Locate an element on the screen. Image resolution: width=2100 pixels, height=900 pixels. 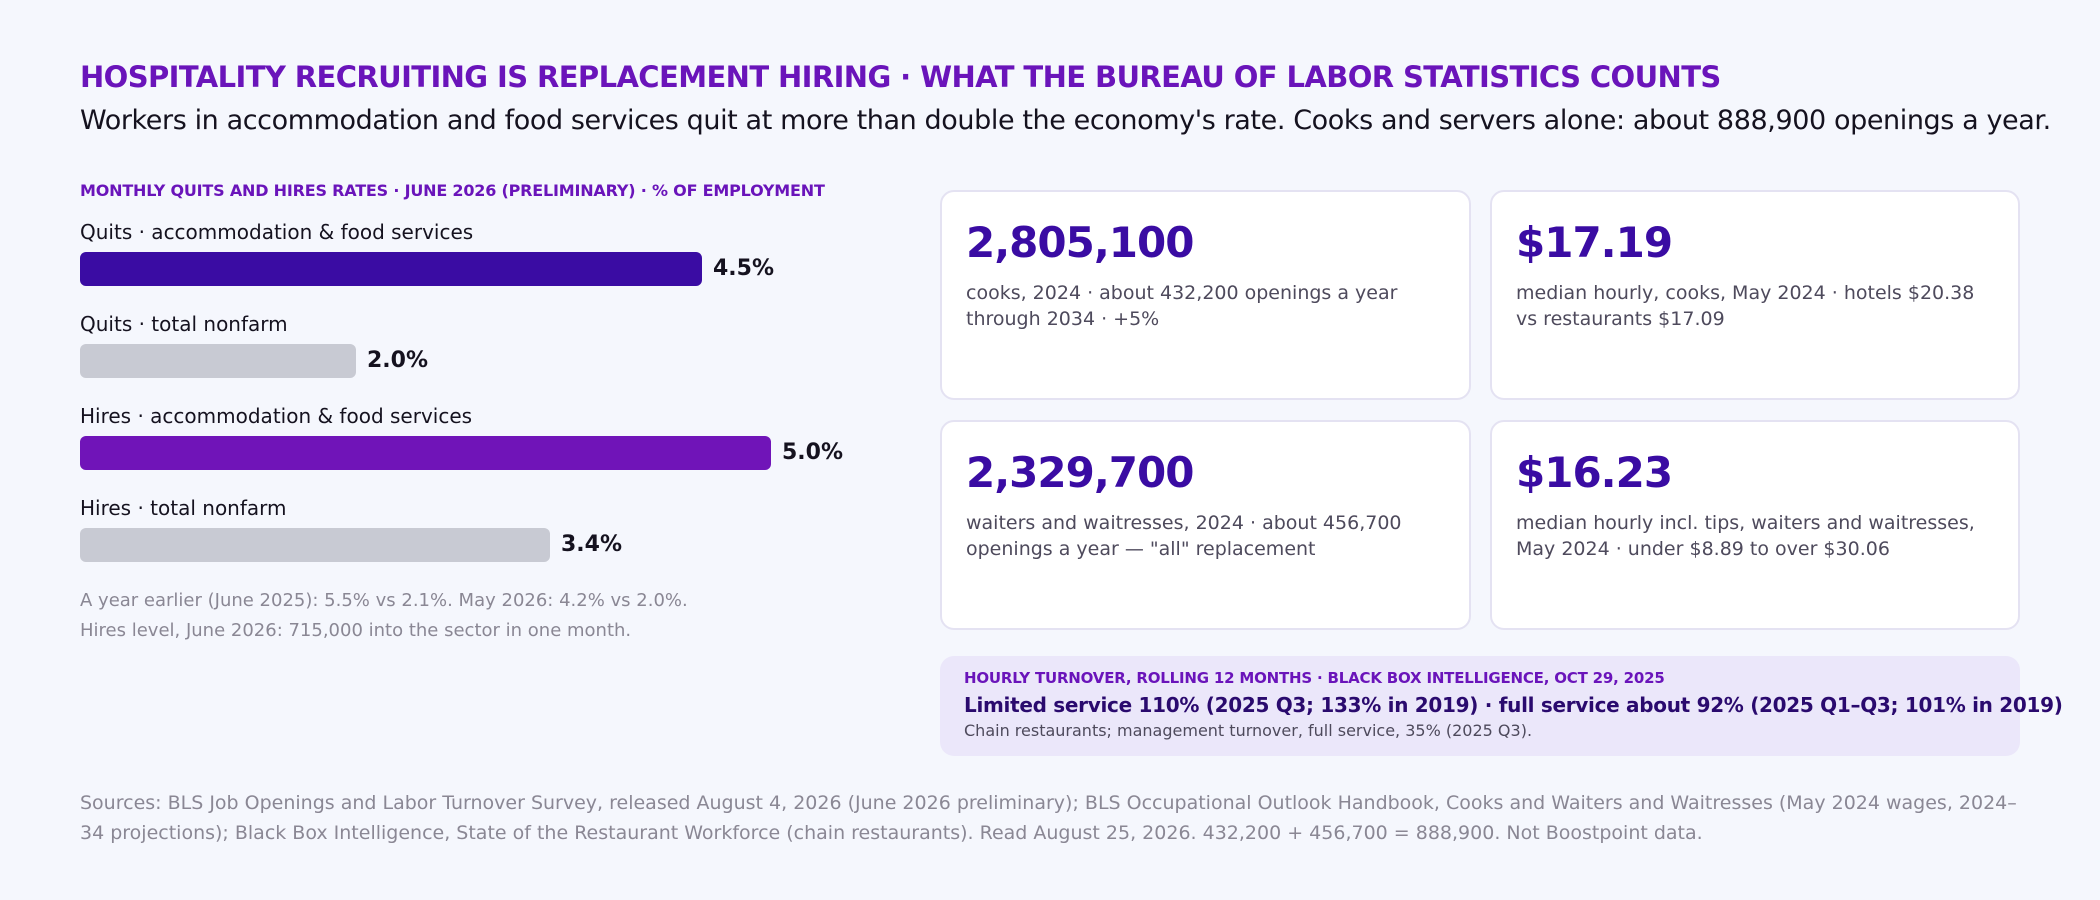
bar-value-label: 4.5% is located at coordinates (744, 268).